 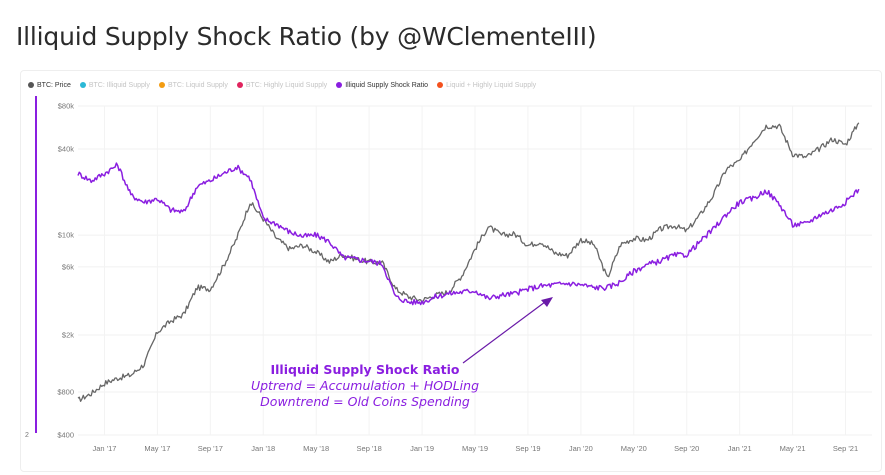 What do you see at coordinates (104, 448) in the screenshot?
I see `x-tick-label: Jan '17` at bounding box center [104, 448].